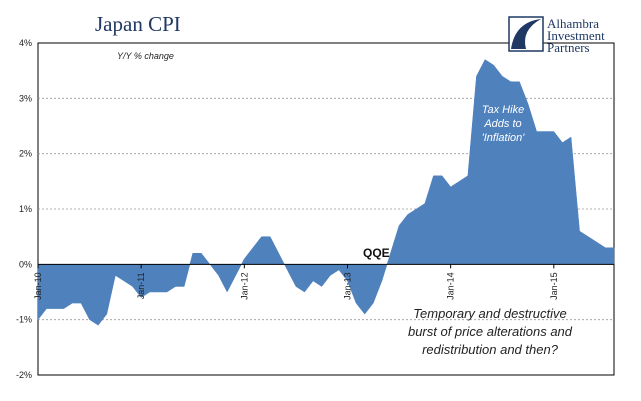 The image size is (641, 401). Describe the element at coordinates (502, 124) in the screenshot. I see `tax-hike-line-2: Adds to` at that location.